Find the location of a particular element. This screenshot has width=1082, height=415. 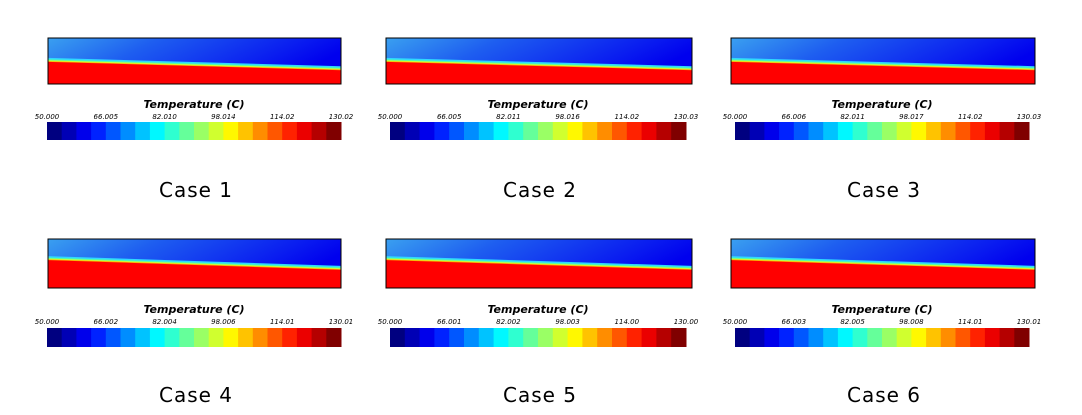

colorbar-tick-label: 114.01 is located at coordinates (970, 322).